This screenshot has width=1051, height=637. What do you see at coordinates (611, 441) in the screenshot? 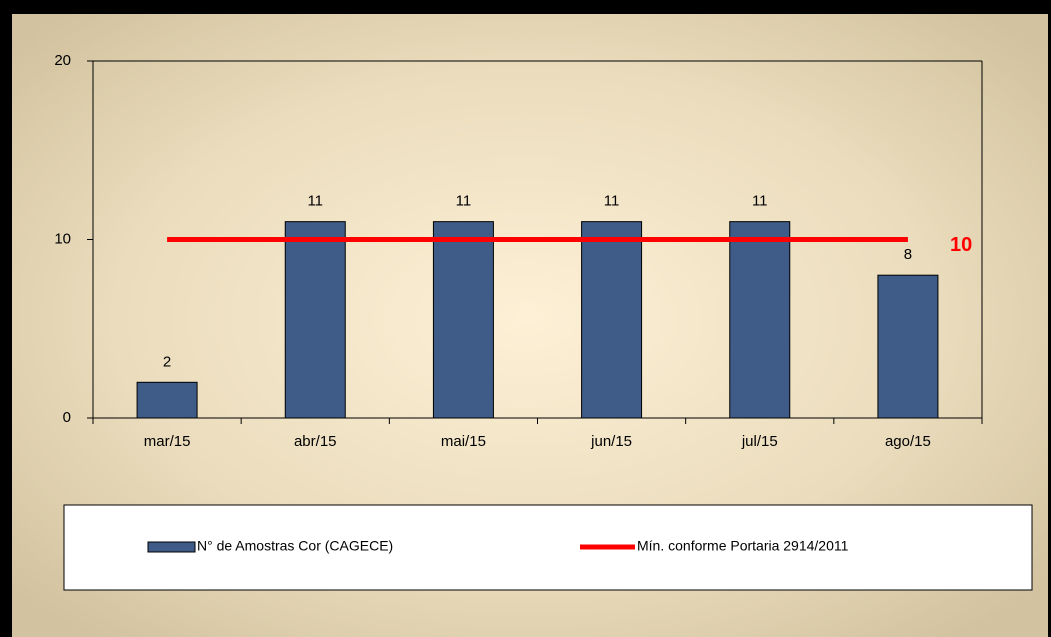
I see `x-tick-label: jun/15` at bounding box center [611, 441].